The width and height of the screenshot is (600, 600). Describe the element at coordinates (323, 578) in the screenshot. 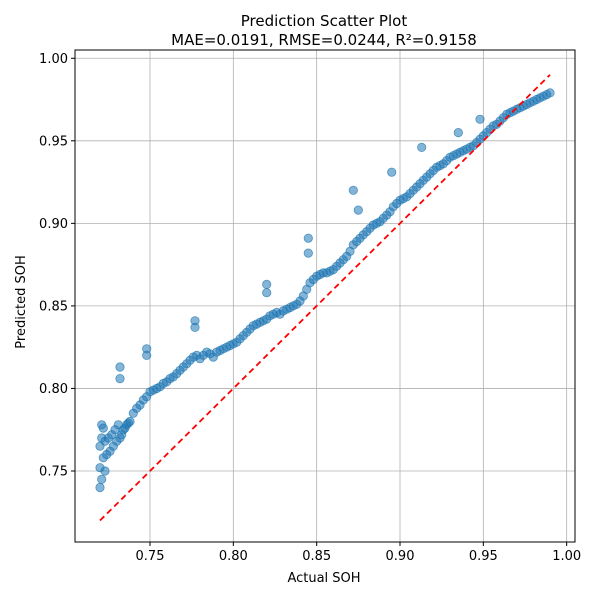

I see `x-axis-label: Actual SOH` at that location.